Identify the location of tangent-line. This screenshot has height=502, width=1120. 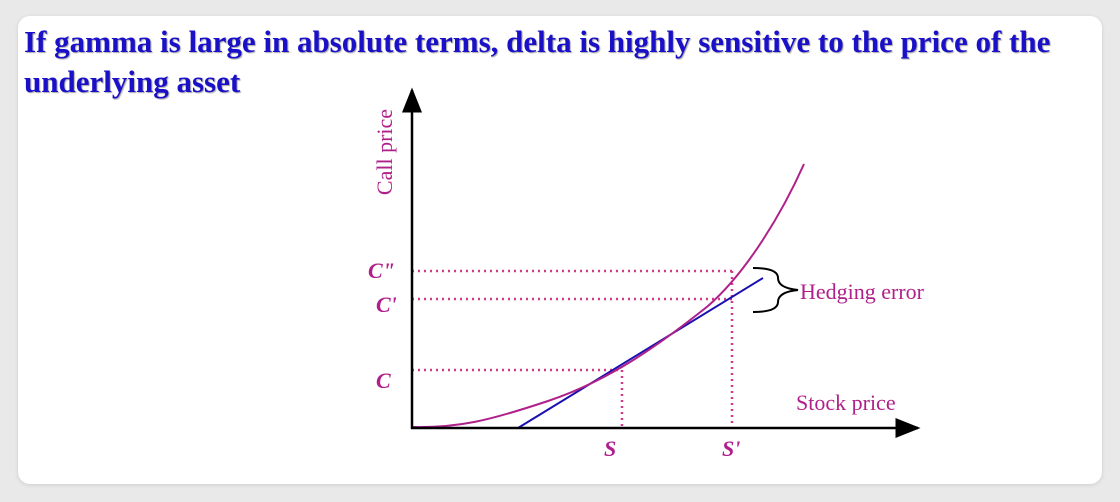
(640, 353).